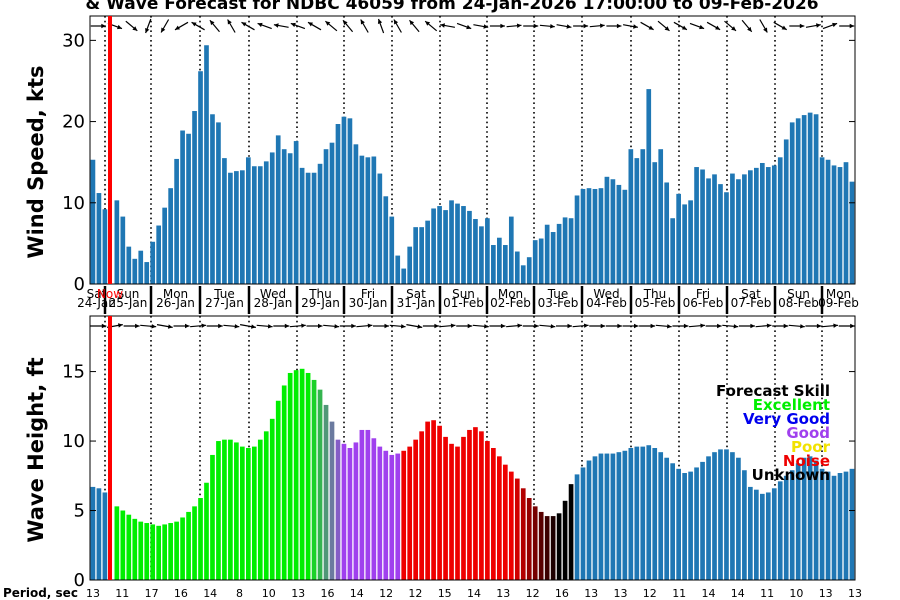  Describe the element at coordinates (73, 40) in the screenshot. I see `y-tick-label: 30` at that location.